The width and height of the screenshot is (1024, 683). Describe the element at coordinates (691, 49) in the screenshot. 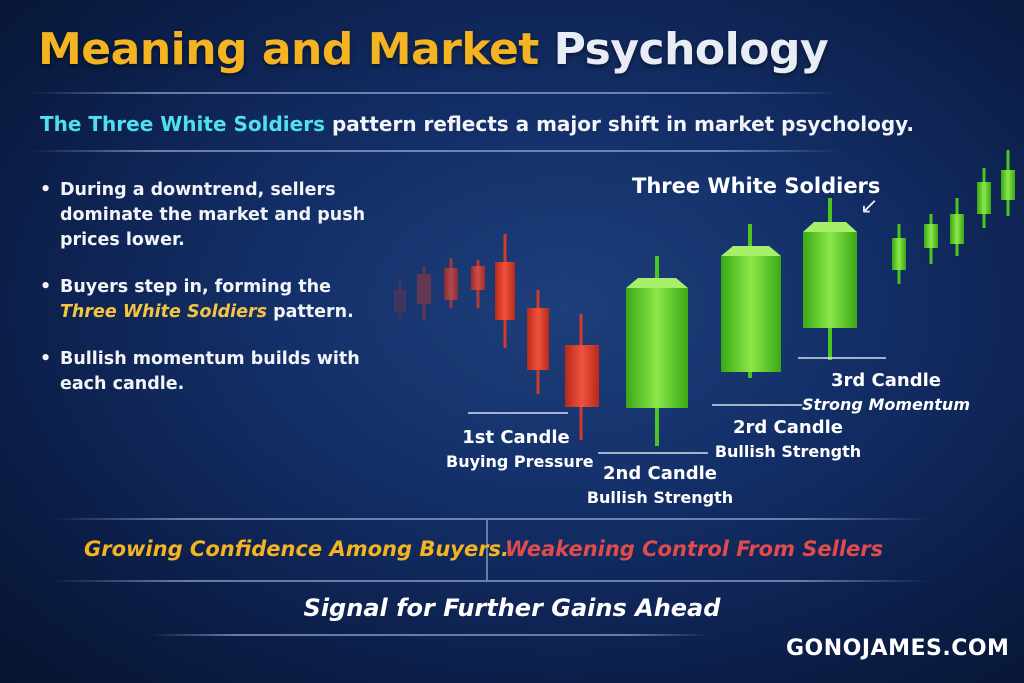

I see `title-part-2: Psychology` at that location.